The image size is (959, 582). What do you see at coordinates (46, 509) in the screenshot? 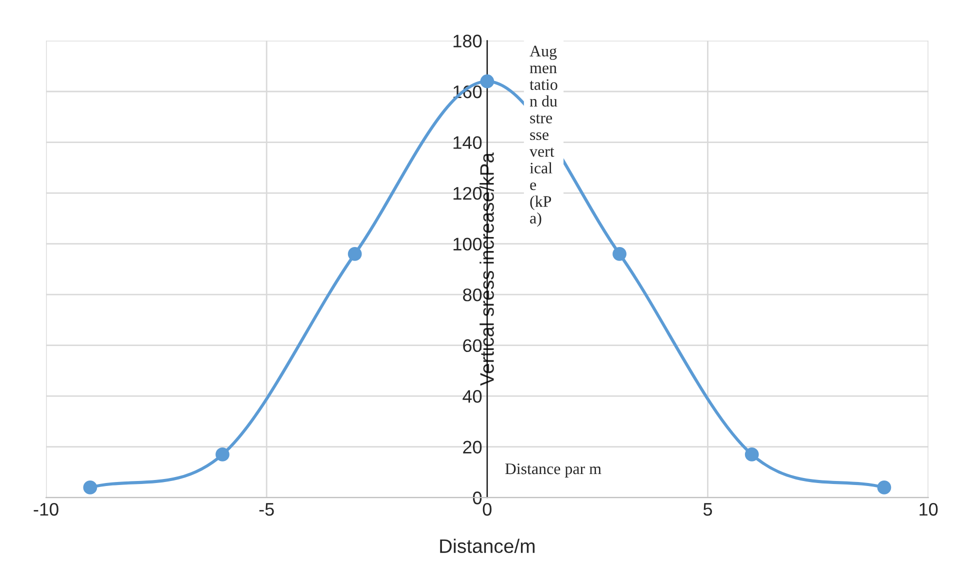
I see `x-tick-label: -10` at bounding box center [46, 509].